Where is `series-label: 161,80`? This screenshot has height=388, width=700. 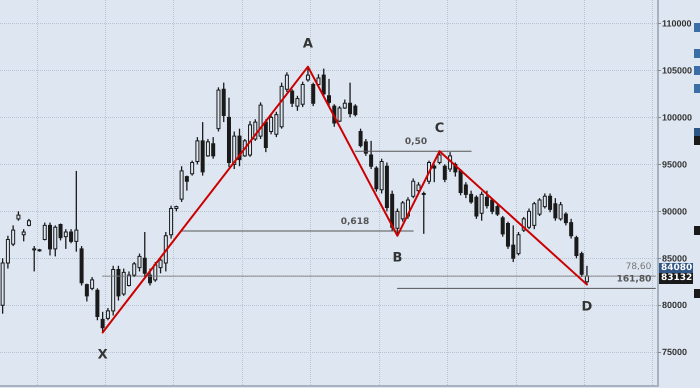
series-label: 161,80 is located at coordinates (634, 279).